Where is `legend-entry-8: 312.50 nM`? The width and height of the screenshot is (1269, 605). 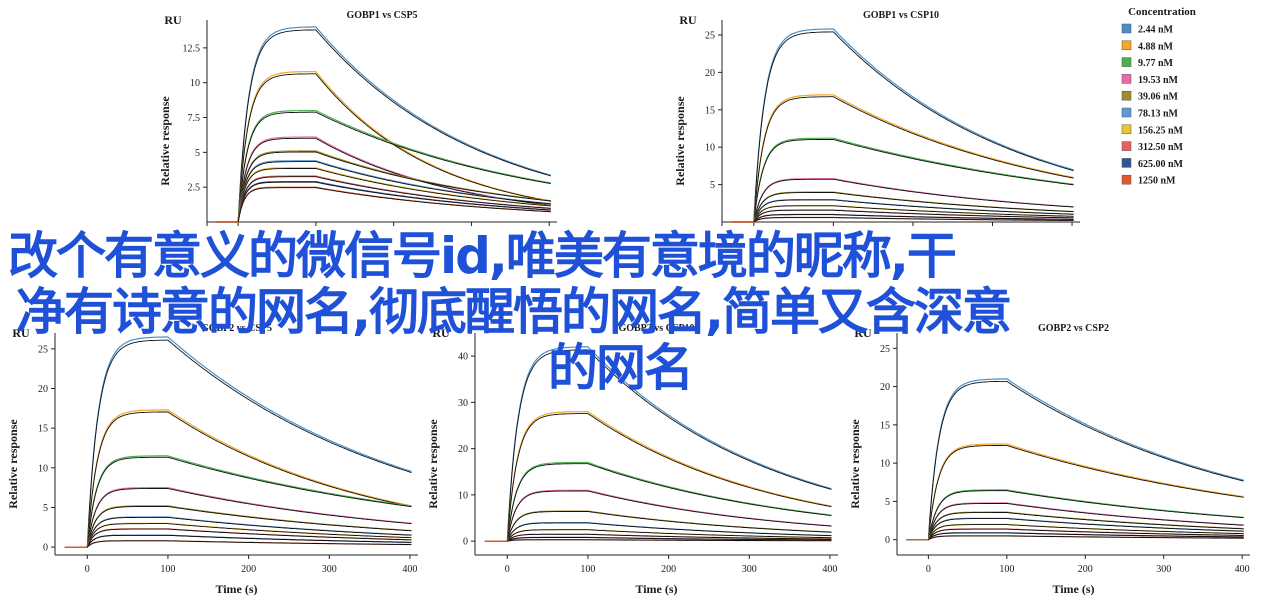
legend-entry-8: 312.50 nM is located at coordinates (1161, 147).